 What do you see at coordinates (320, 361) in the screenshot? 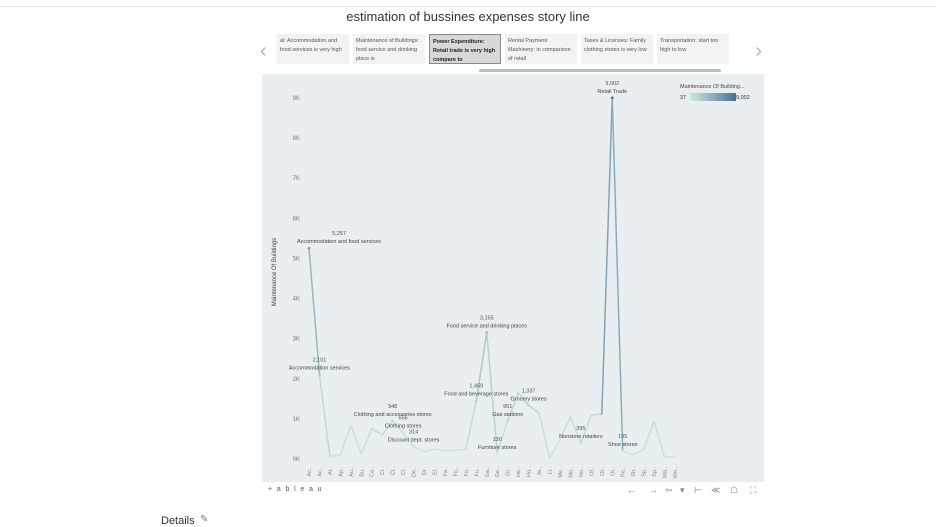
I see `data-label-value: 2,101` at bounding box center [320, 361].